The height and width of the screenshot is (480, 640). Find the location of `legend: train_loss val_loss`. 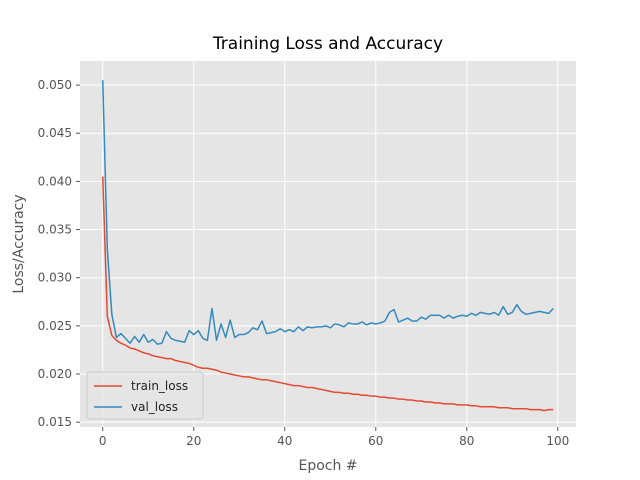

legend: train_loss val_loss is located at coordinates (145, 395).